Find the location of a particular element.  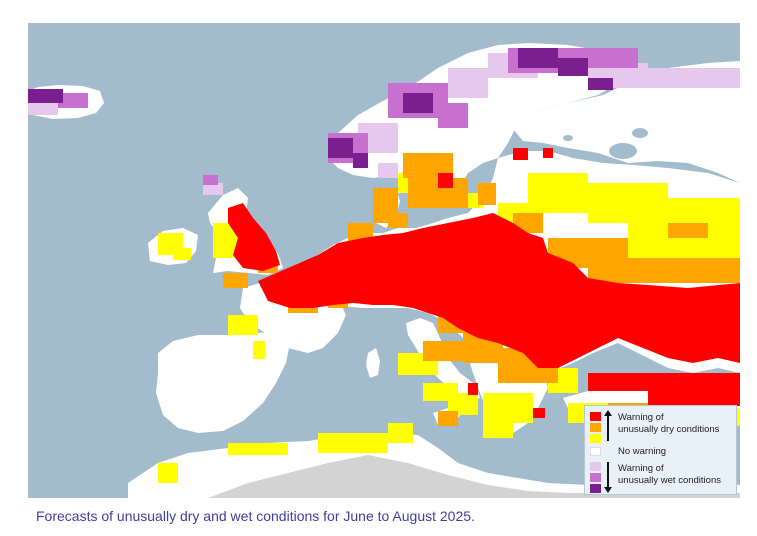

lakes is located at coordinates (605, 143).